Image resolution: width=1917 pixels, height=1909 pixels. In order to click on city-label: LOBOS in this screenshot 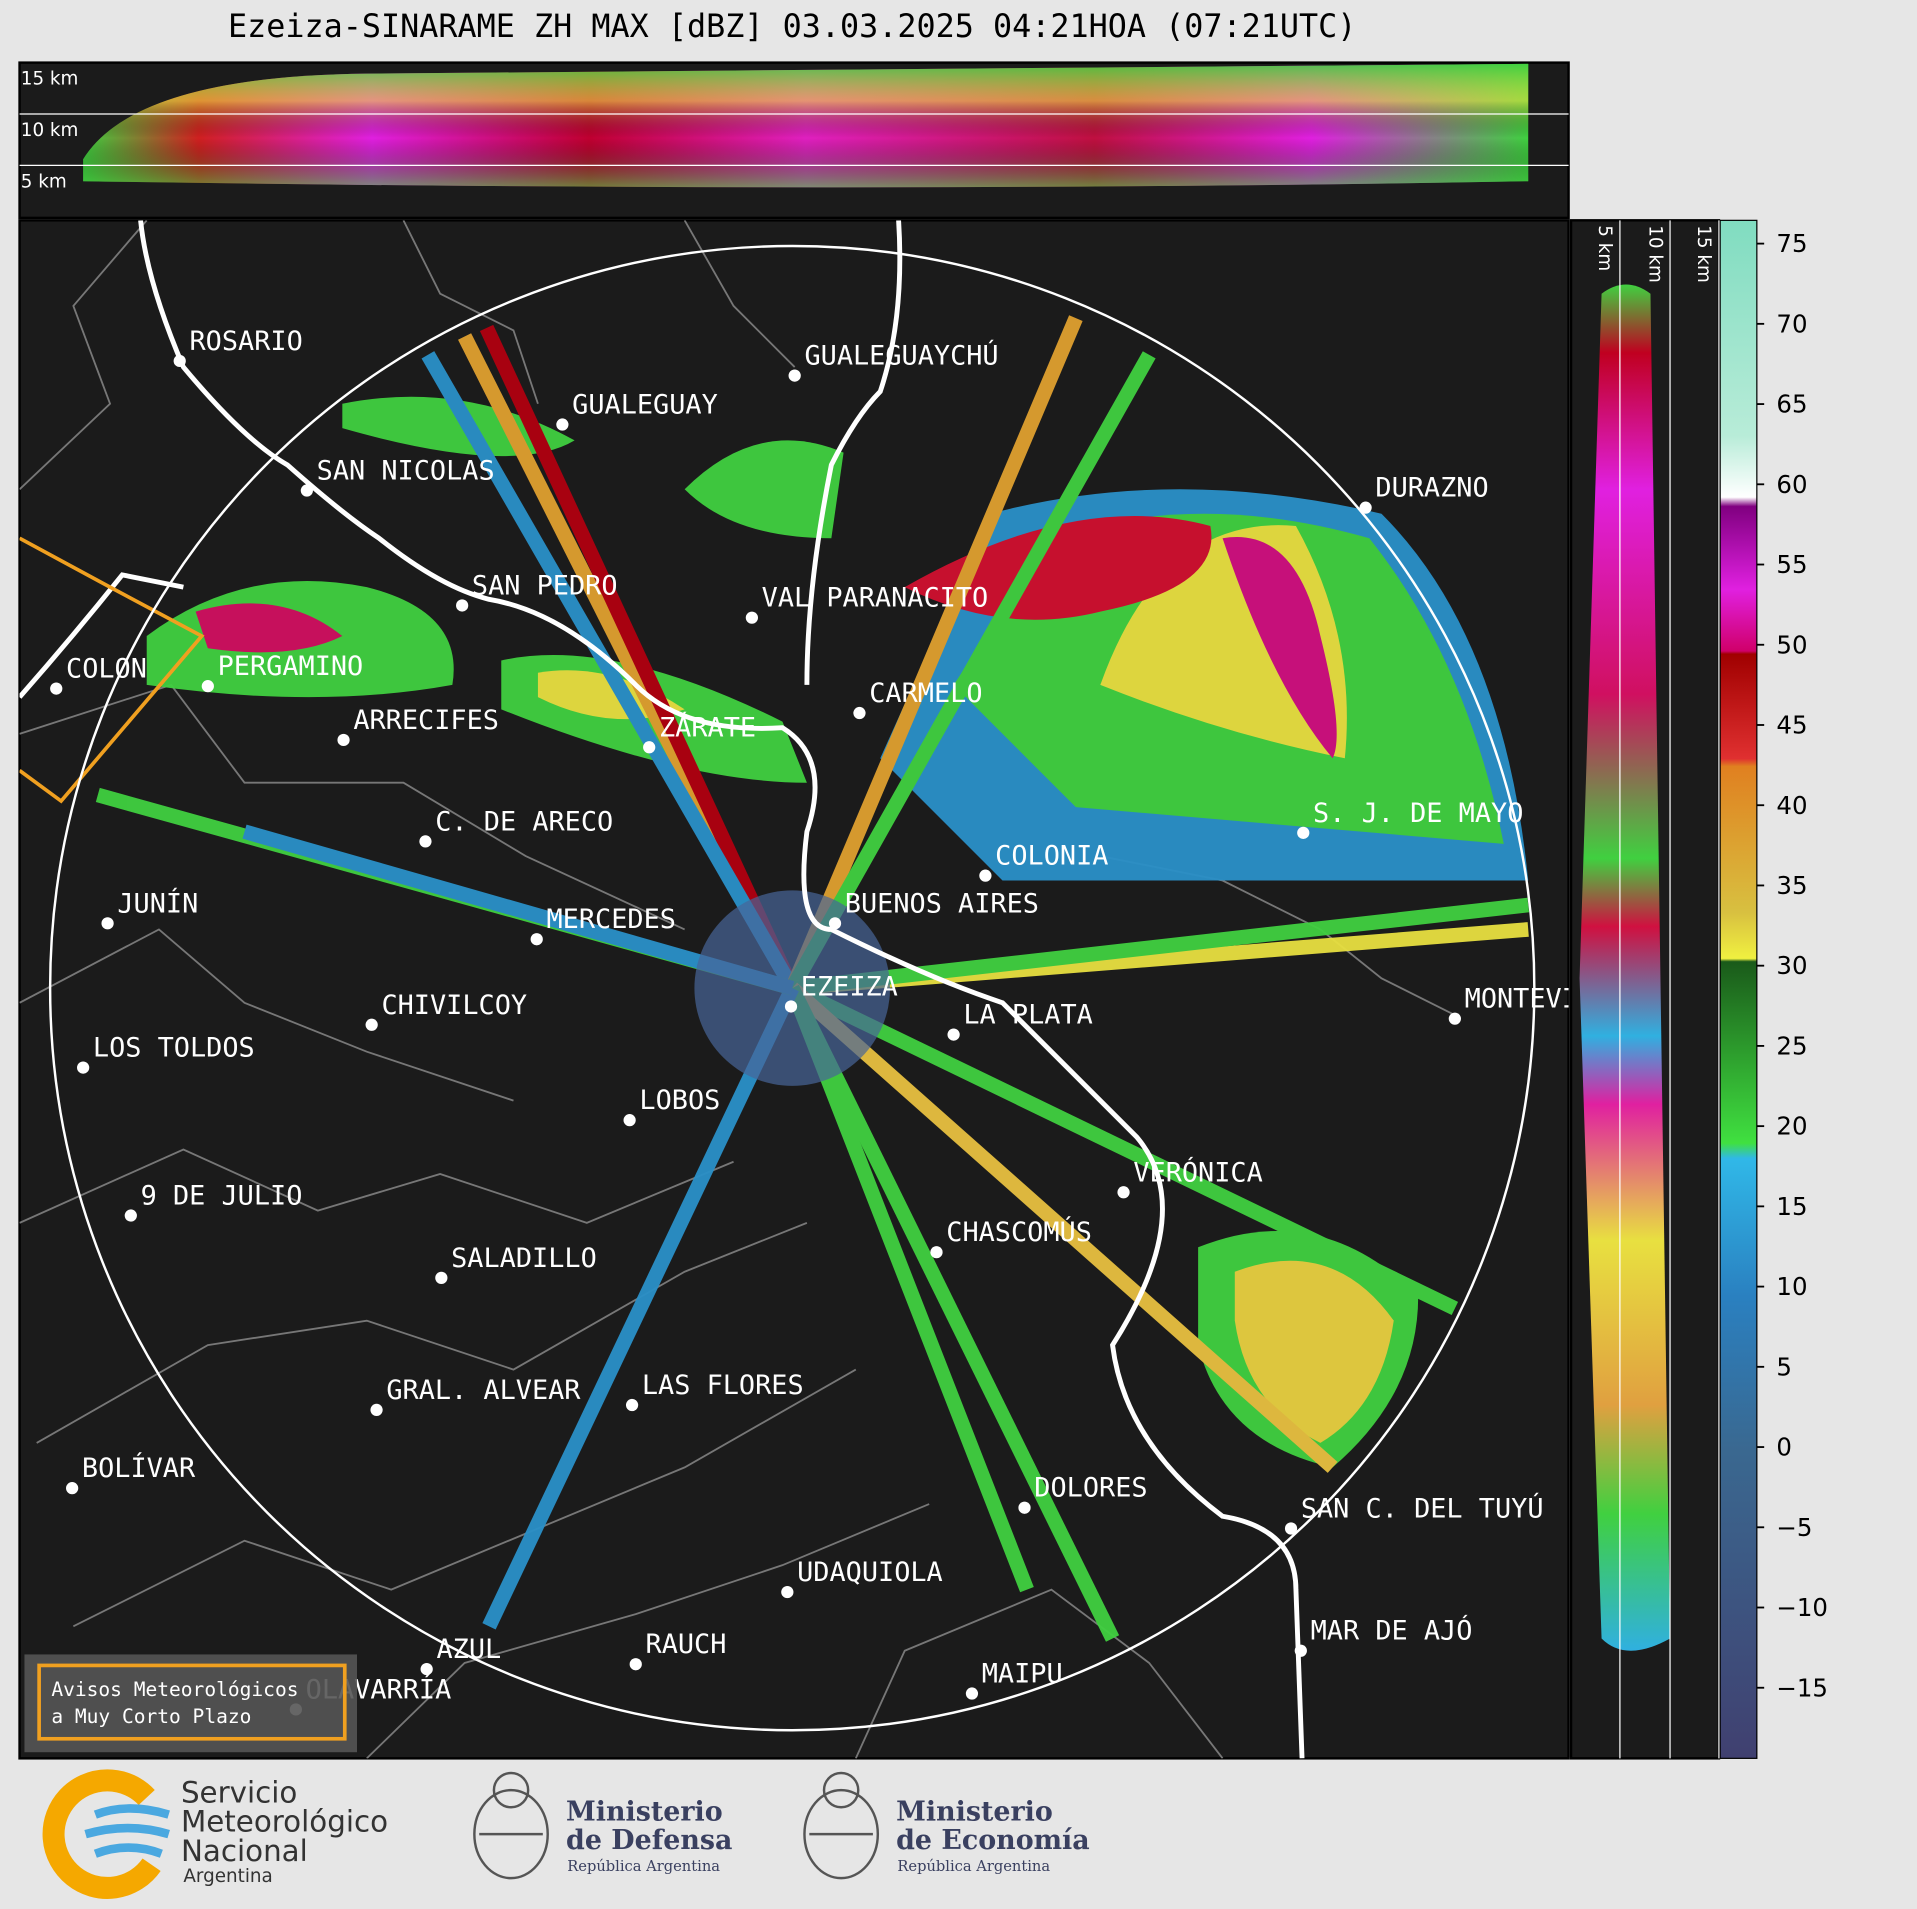, I will do `click(679, 1100)`.